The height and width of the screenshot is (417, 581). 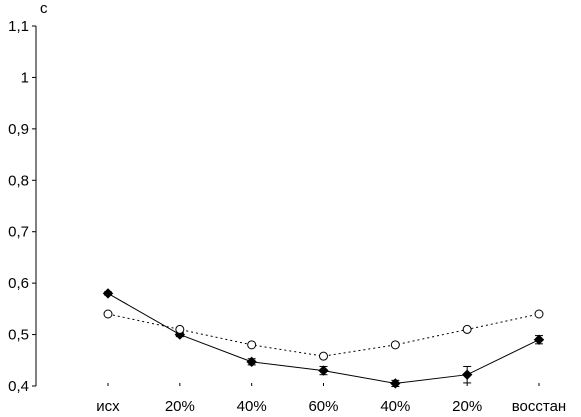 I want to click on y-tick-label: 0,4, so click(x=18, y=386).